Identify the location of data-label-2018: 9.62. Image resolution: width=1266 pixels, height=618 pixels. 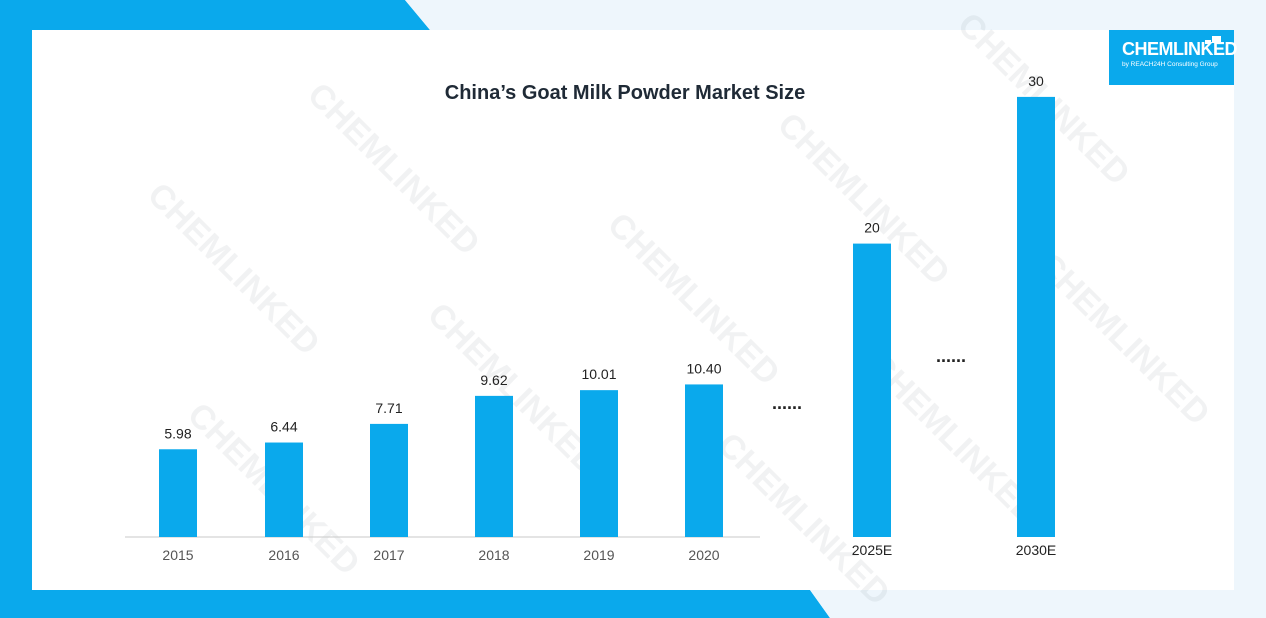
(493, 380).